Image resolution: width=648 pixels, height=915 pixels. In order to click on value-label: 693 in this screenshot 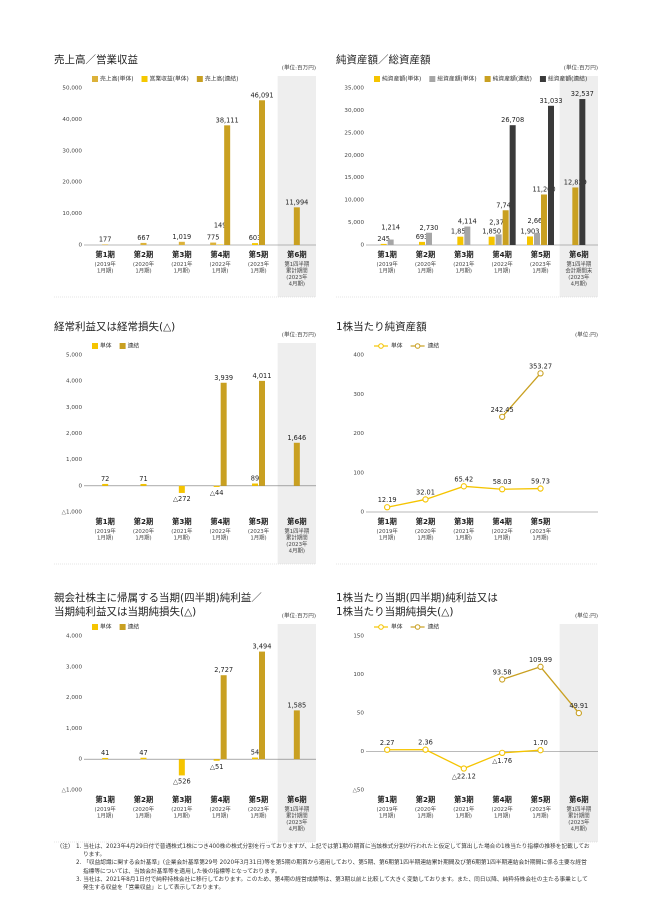, I will do `click(422, 237)`.